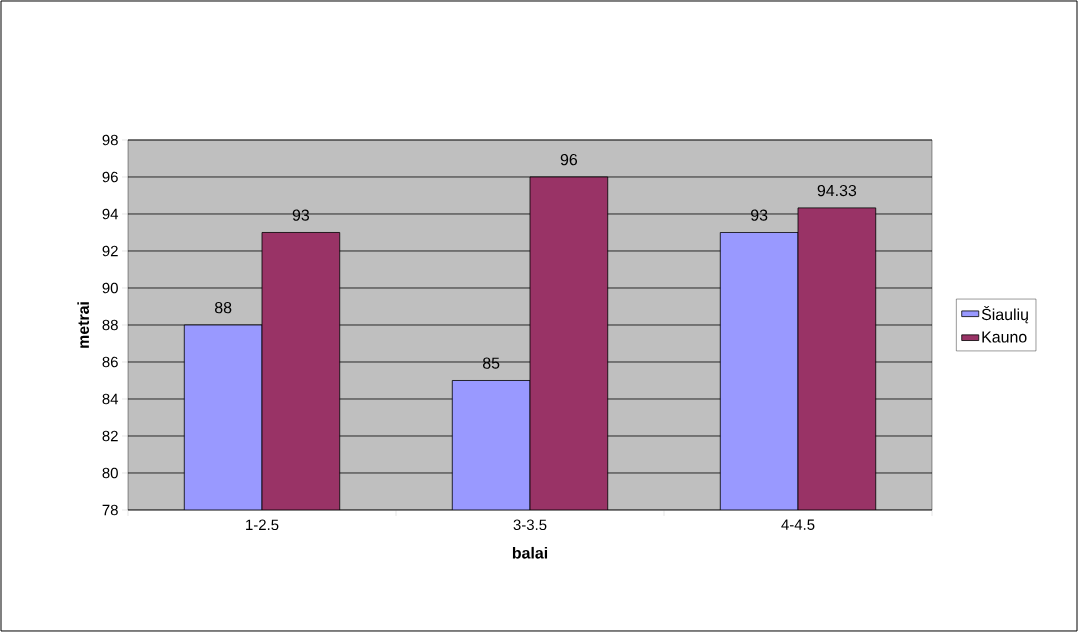  I want to click on legend-label: Šiaulių, so click(1005, 315).